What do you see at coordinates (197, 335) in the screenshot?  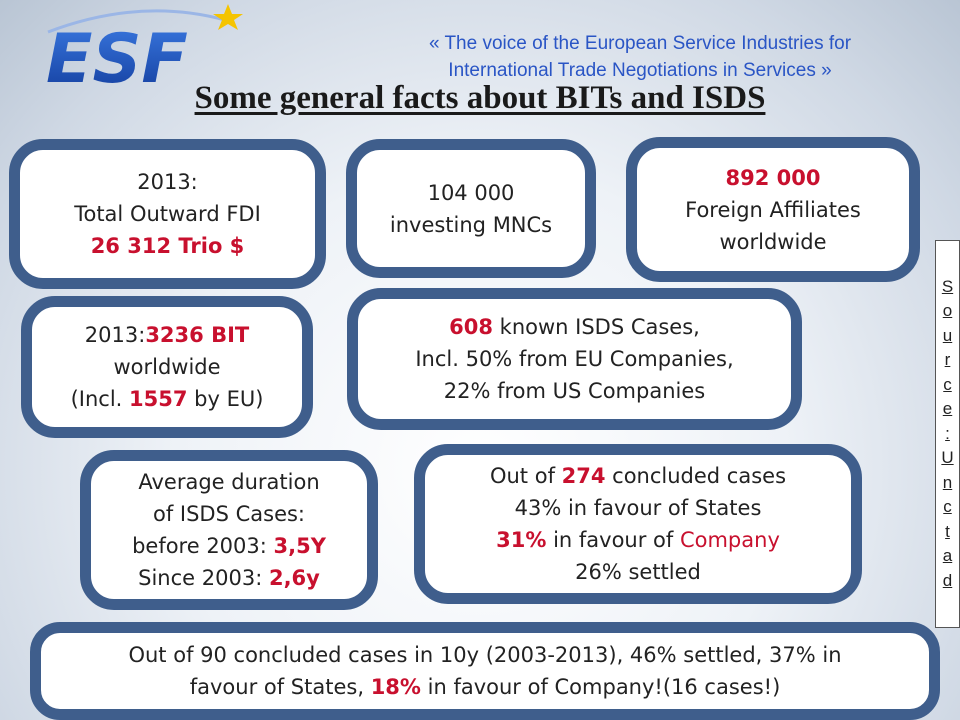 I see `bit-value: 3236 BIT` at bounding box center [197, 335].